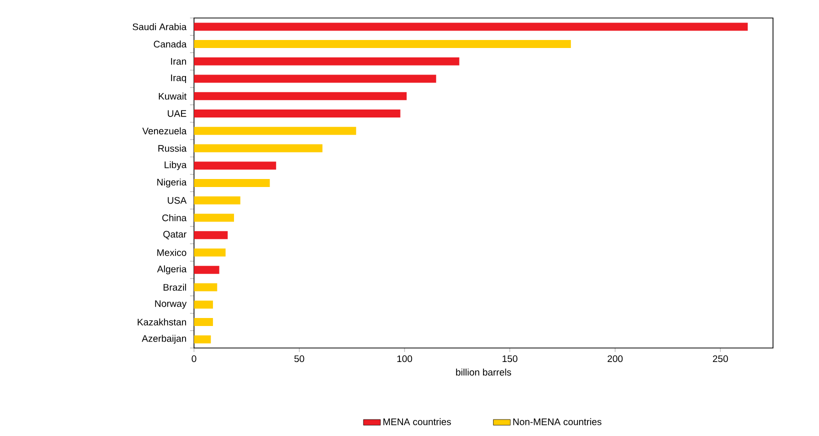 This screenshot has height=436, width=819. Describe the element at coordinates (178, 61) in the screenshot. I see `y-tick-label: Iran` at that location.